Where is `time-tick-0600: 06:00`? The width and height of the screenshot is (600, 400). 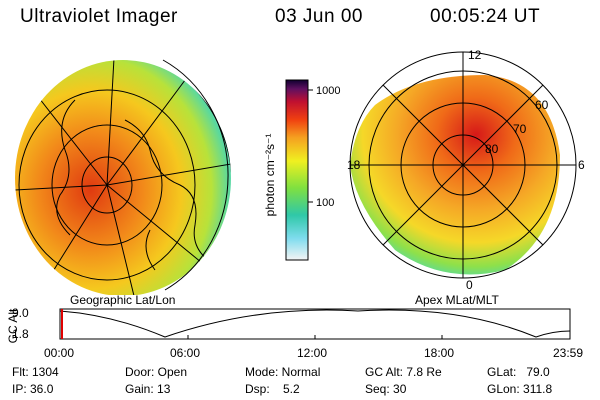
time-tick-0600: 06:00 is located at coordinates (185, 353).